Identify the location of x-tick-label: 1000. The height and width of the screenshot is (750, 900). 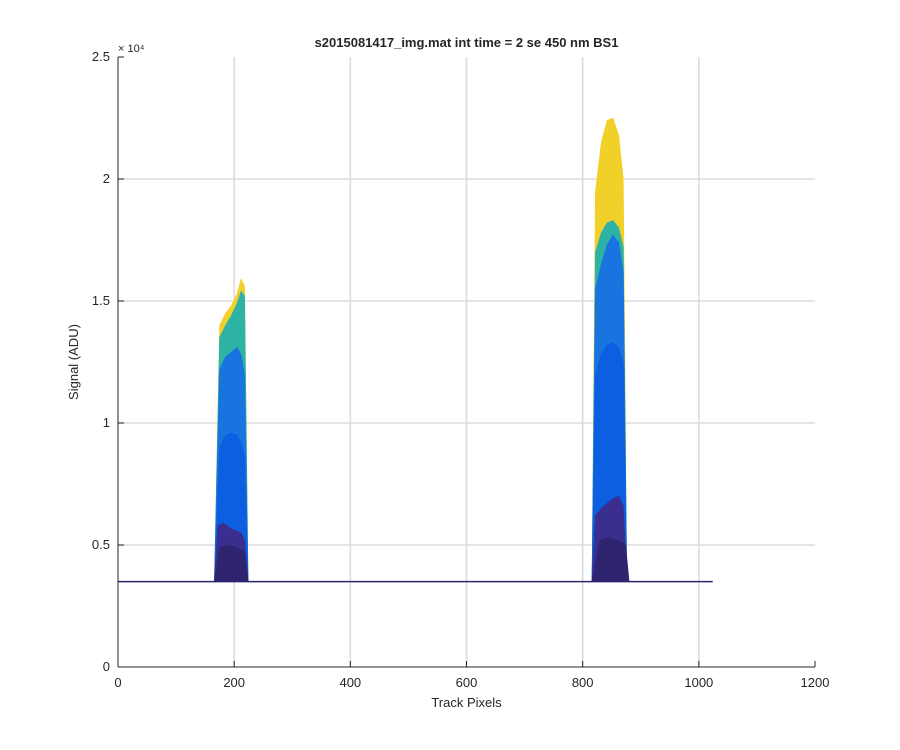
(698, 682).